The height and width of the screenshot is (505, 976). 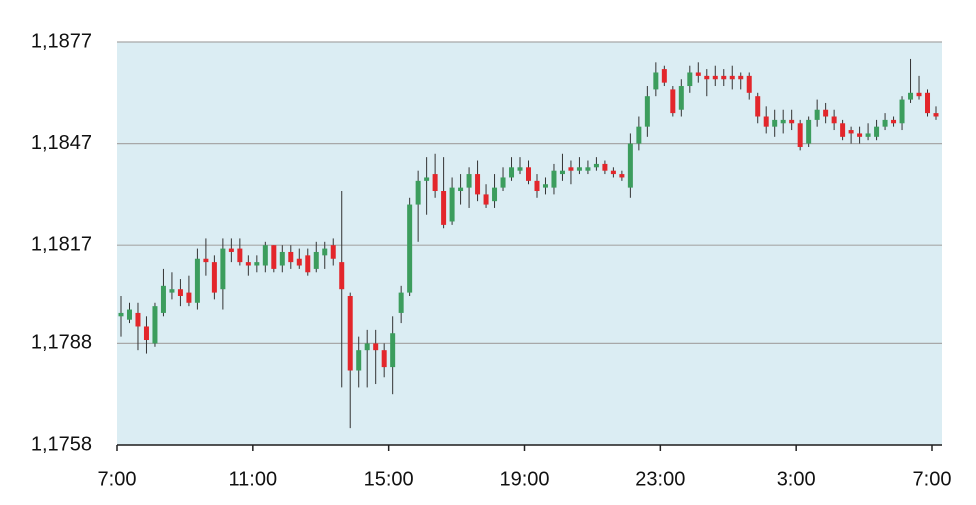 What do you see at coordinates (796, 479) in the screenshot?
I see `x-tick-label: 3:00` at bounding box center [796, 479].